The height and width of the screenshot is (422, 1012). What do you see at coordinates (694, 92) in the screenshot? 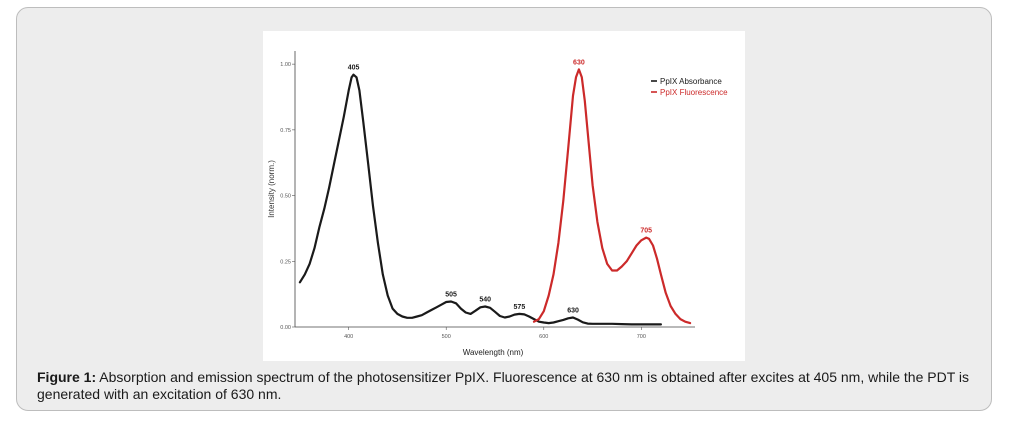
I see `legend-fluorescence-label: PpIX Fluorescence` at bounding box center [694, 92].